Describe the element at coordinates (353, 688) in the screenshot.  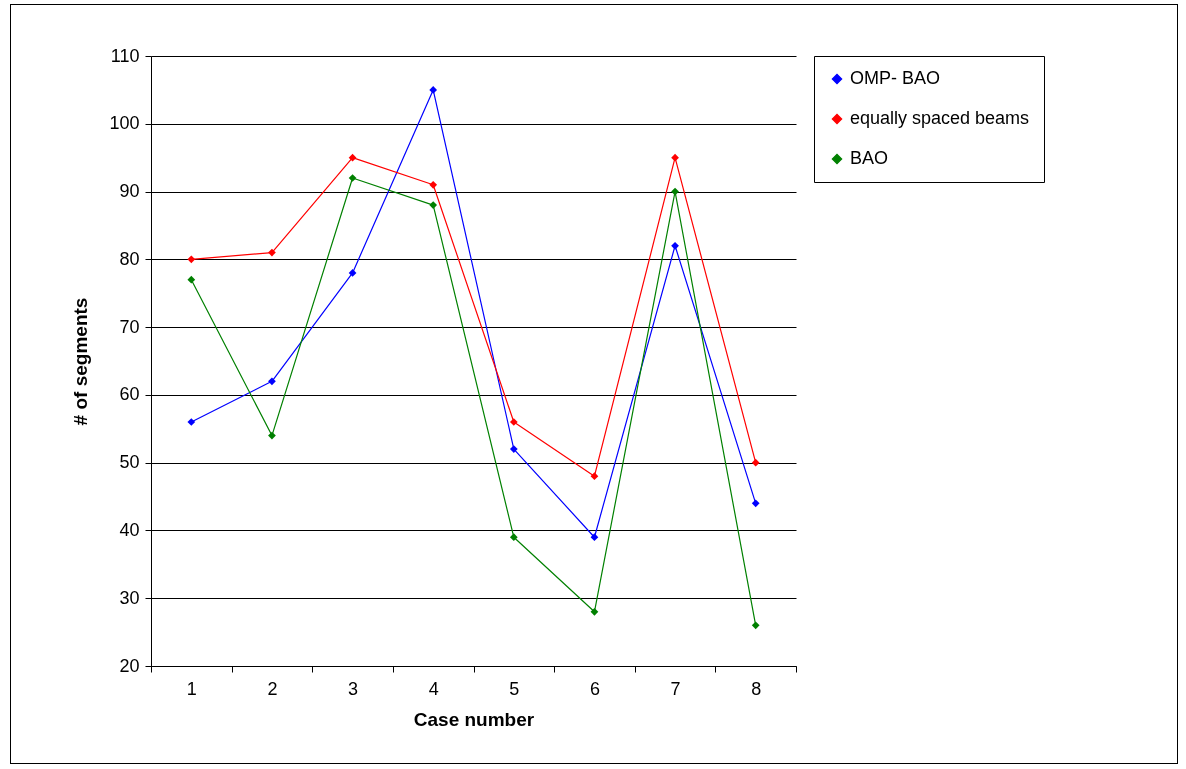
I see `x-tick-label: 3` at that location.